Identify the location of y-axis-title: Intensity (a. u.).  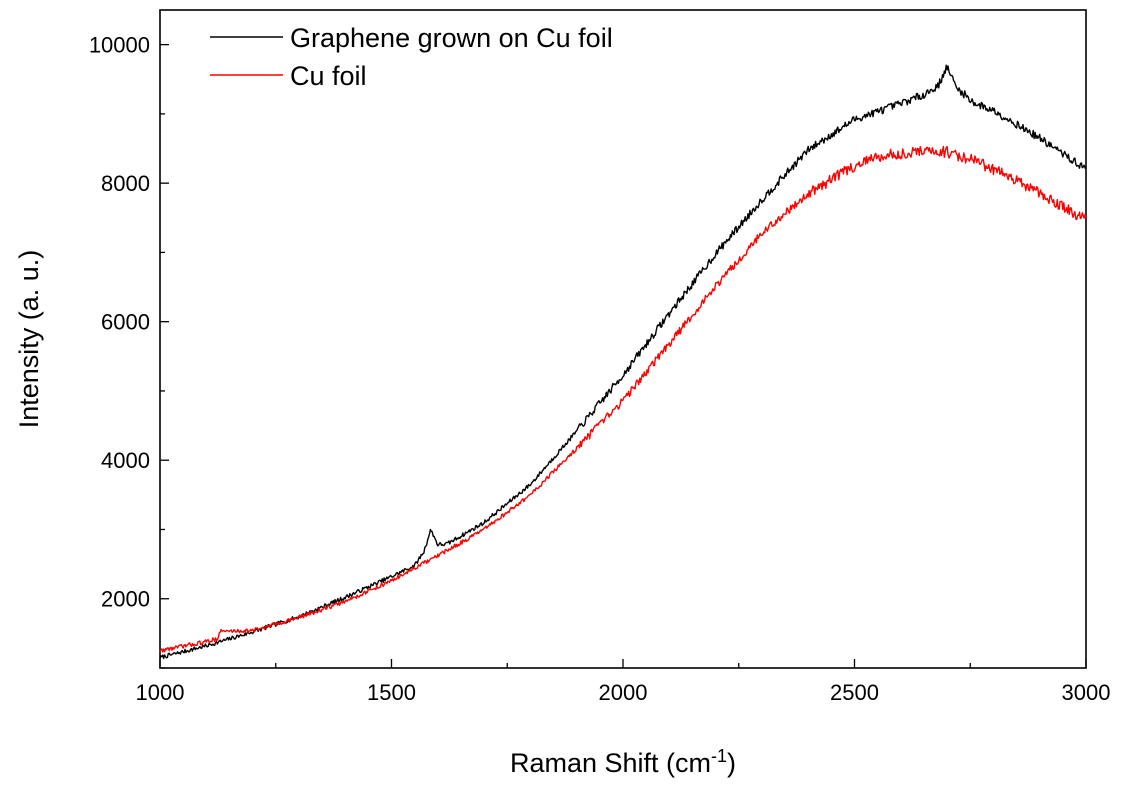
(29, 339).